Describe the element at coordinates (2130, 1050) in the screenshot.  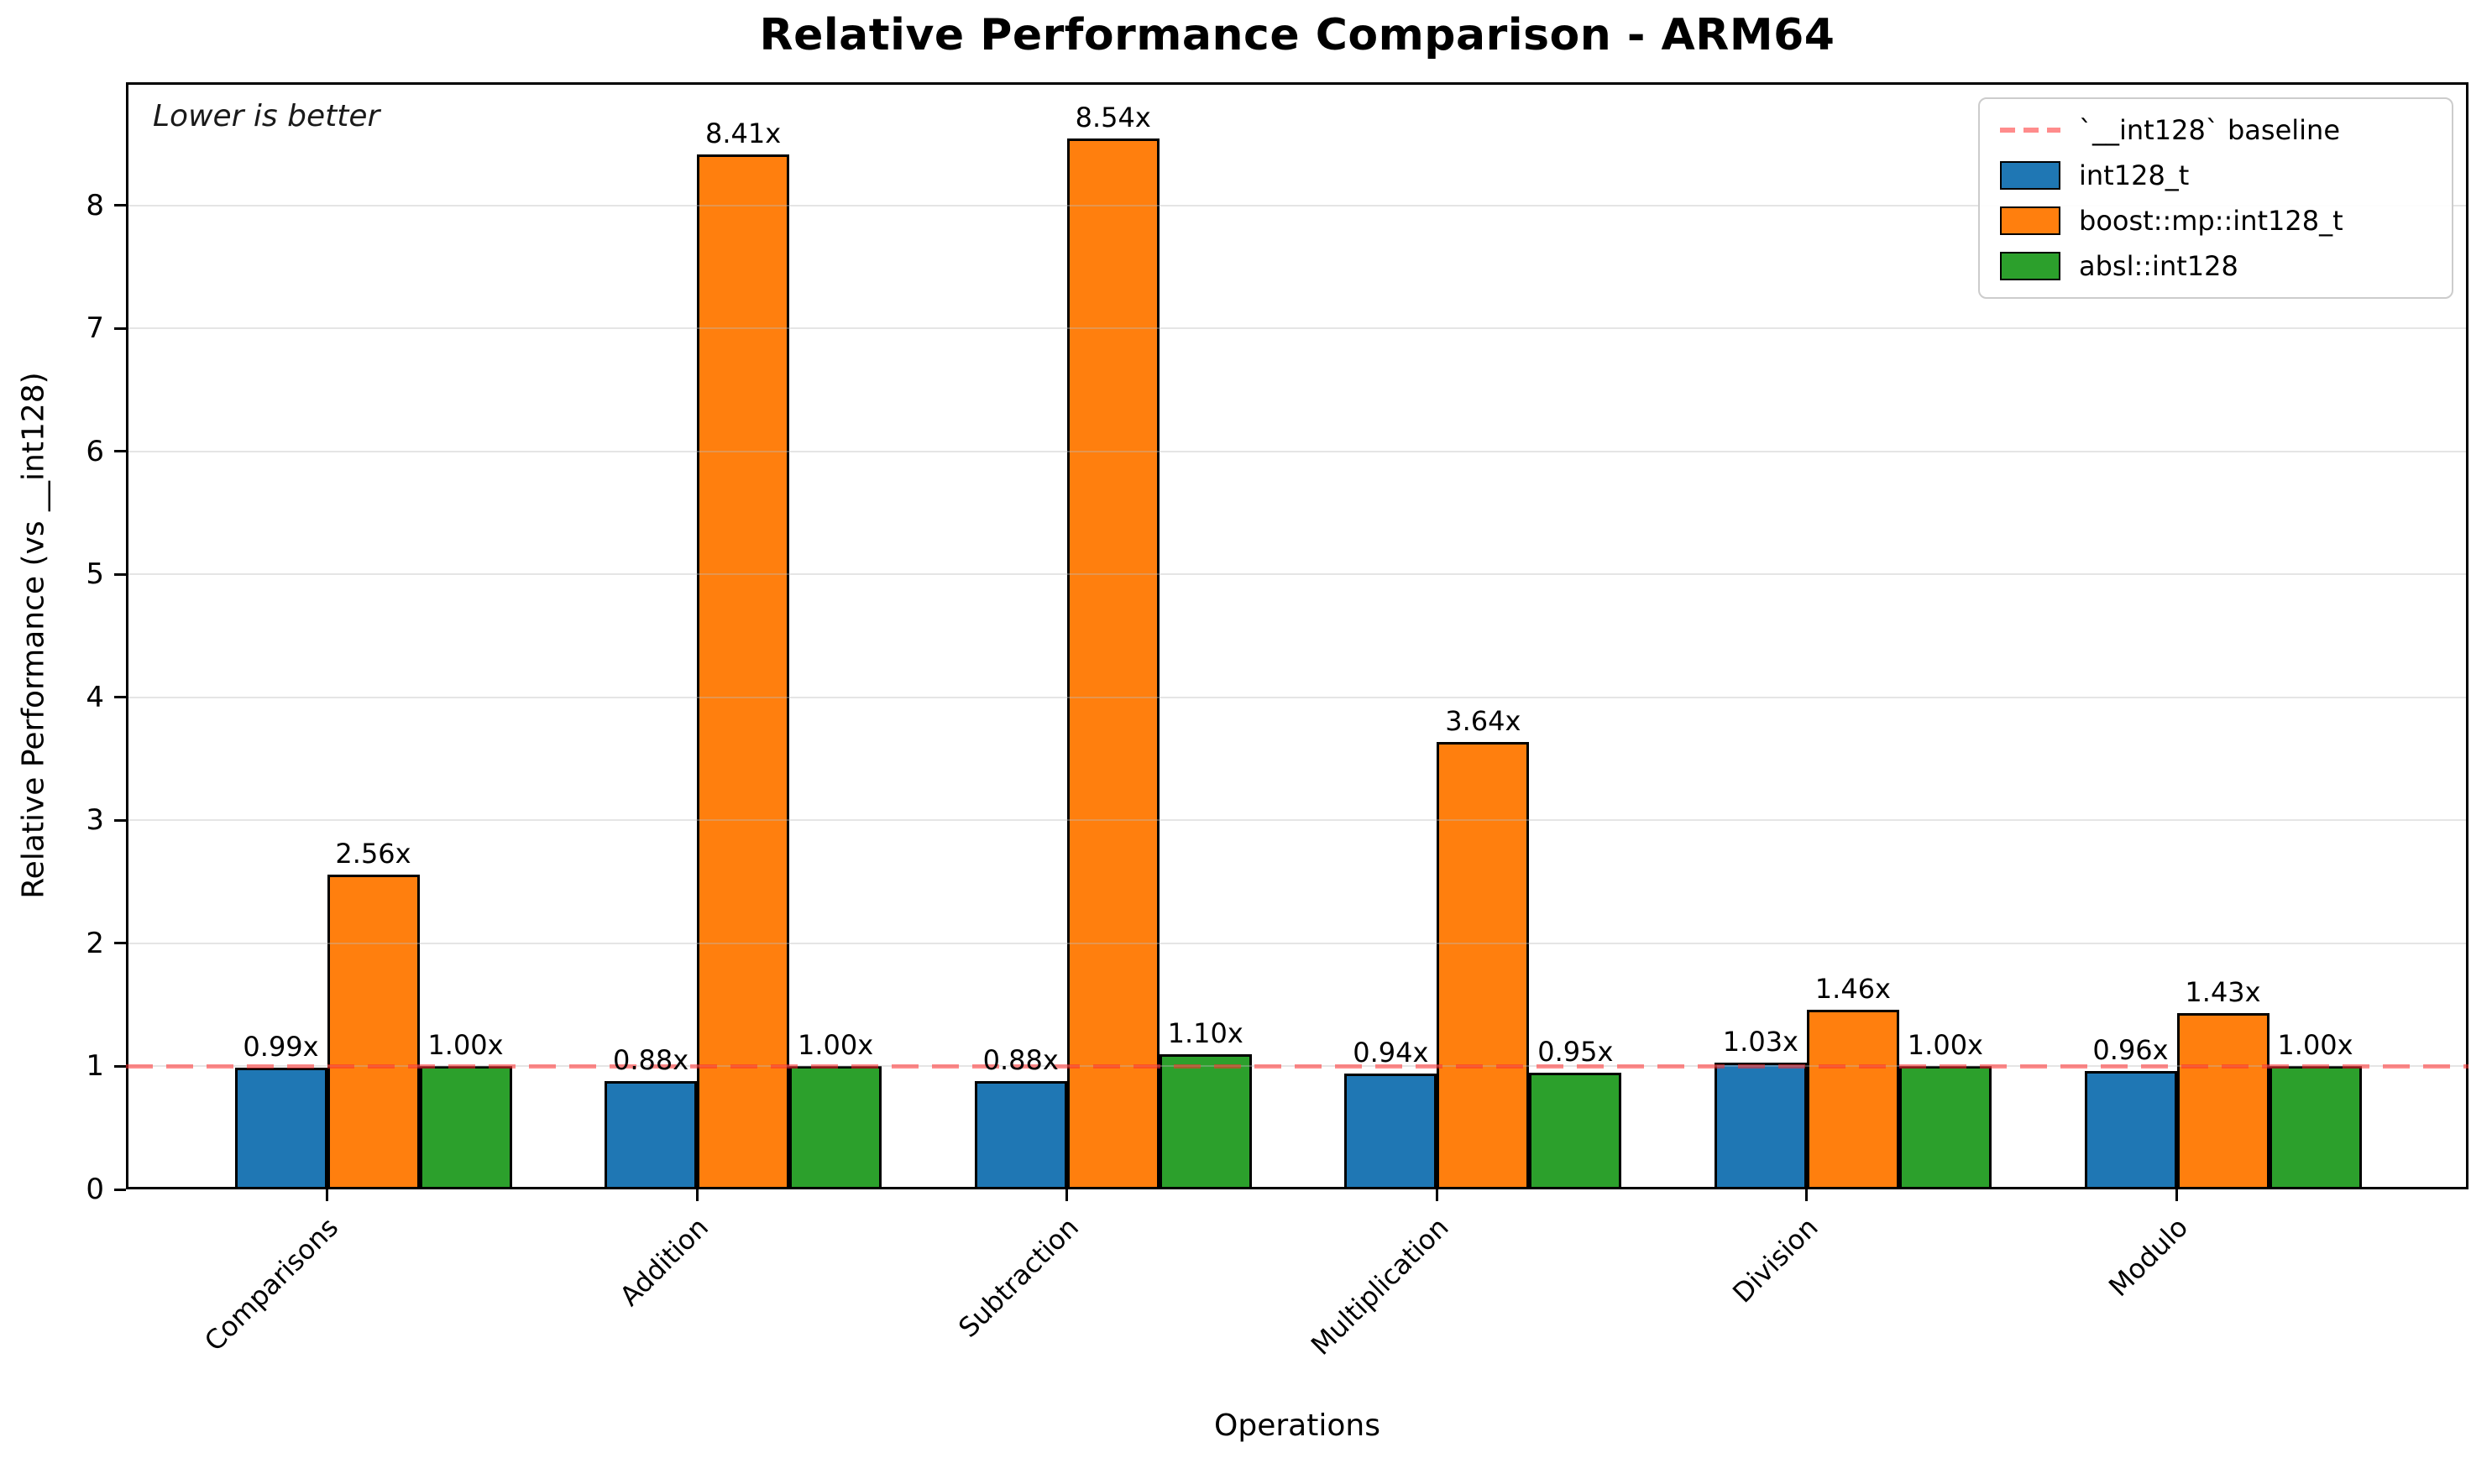
I see `bar-value-label: 0.96x` at that location.